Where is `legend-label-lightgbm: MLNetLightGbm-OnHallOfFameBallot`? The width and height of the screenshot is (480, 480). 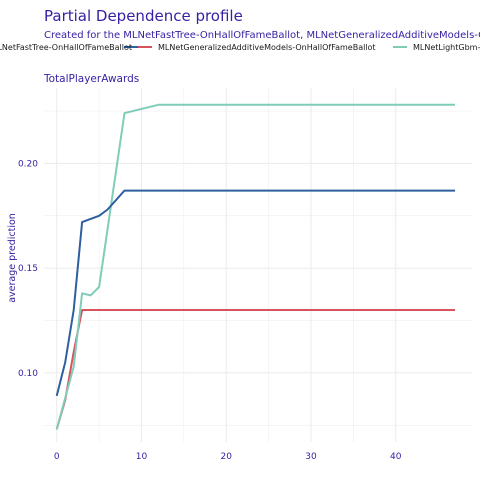 legend-label-lightgbm: MLNetLightGbm-OnHallOfFameBallot is located at coordinates (446, 47).